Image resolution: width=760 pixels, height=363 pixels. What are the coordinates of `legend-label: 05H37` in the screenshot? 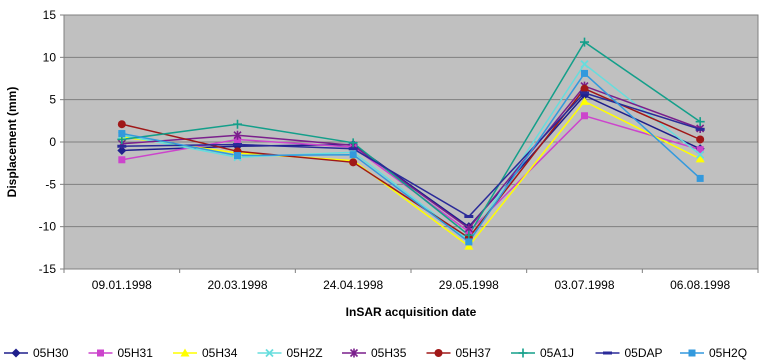 It's located at (474, 353).